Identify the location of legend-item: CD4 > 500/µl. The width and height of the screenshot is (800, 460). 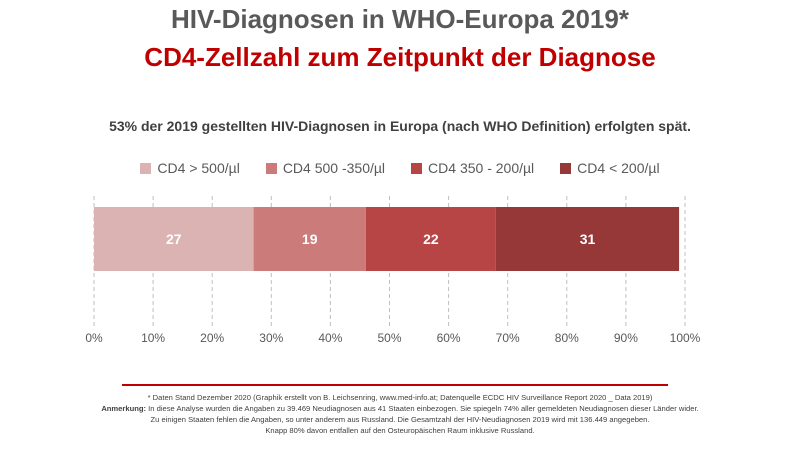
(190, 168).